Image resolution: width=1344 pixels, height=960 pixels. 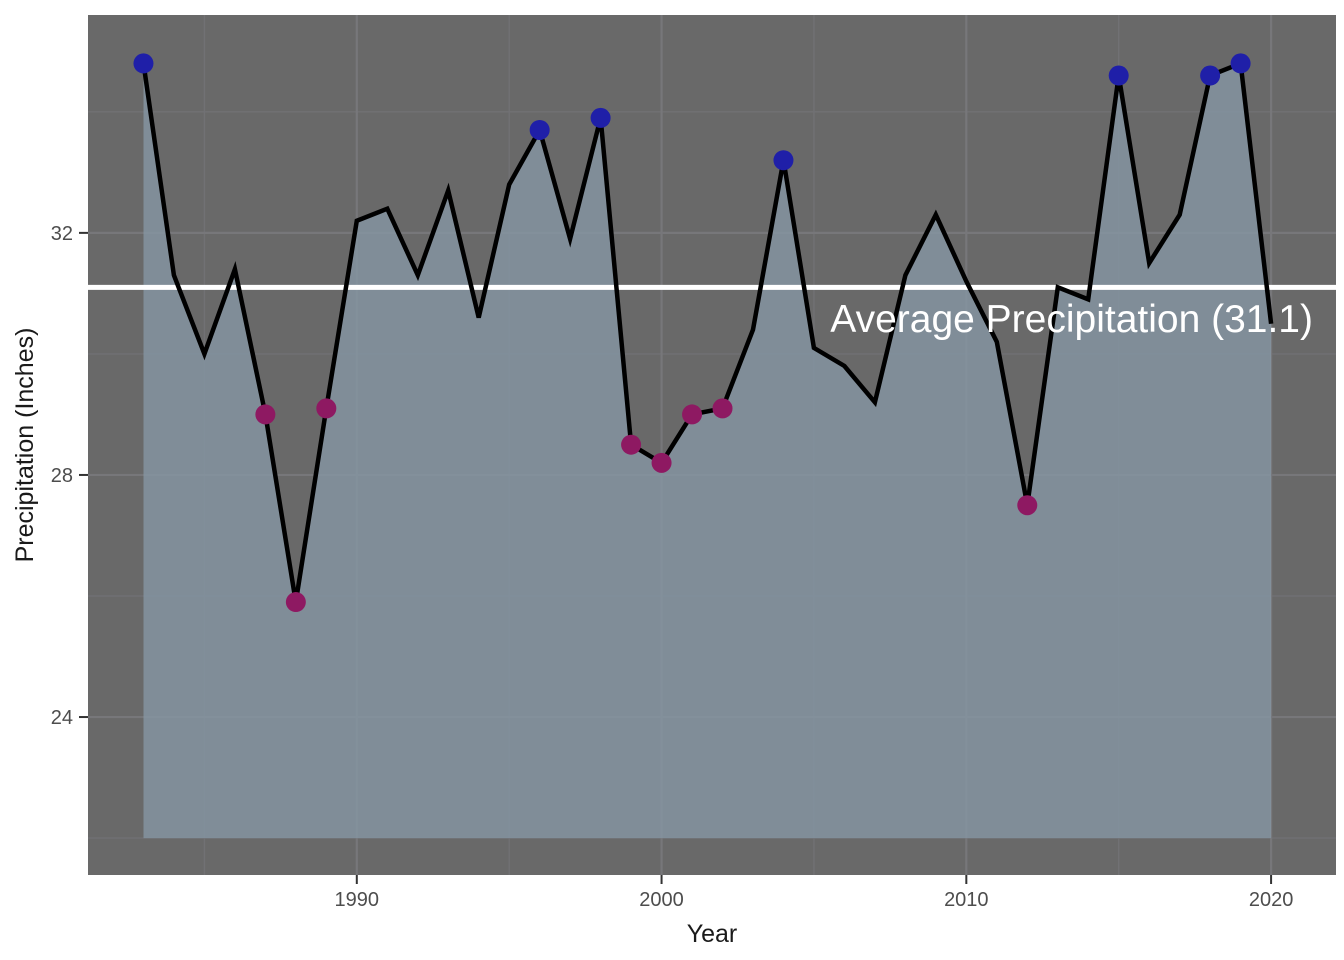 What do you see at coordinates (712, 934) in the screenshot?
I see `x-axis-title: Year` at bounding box center [712, 934].